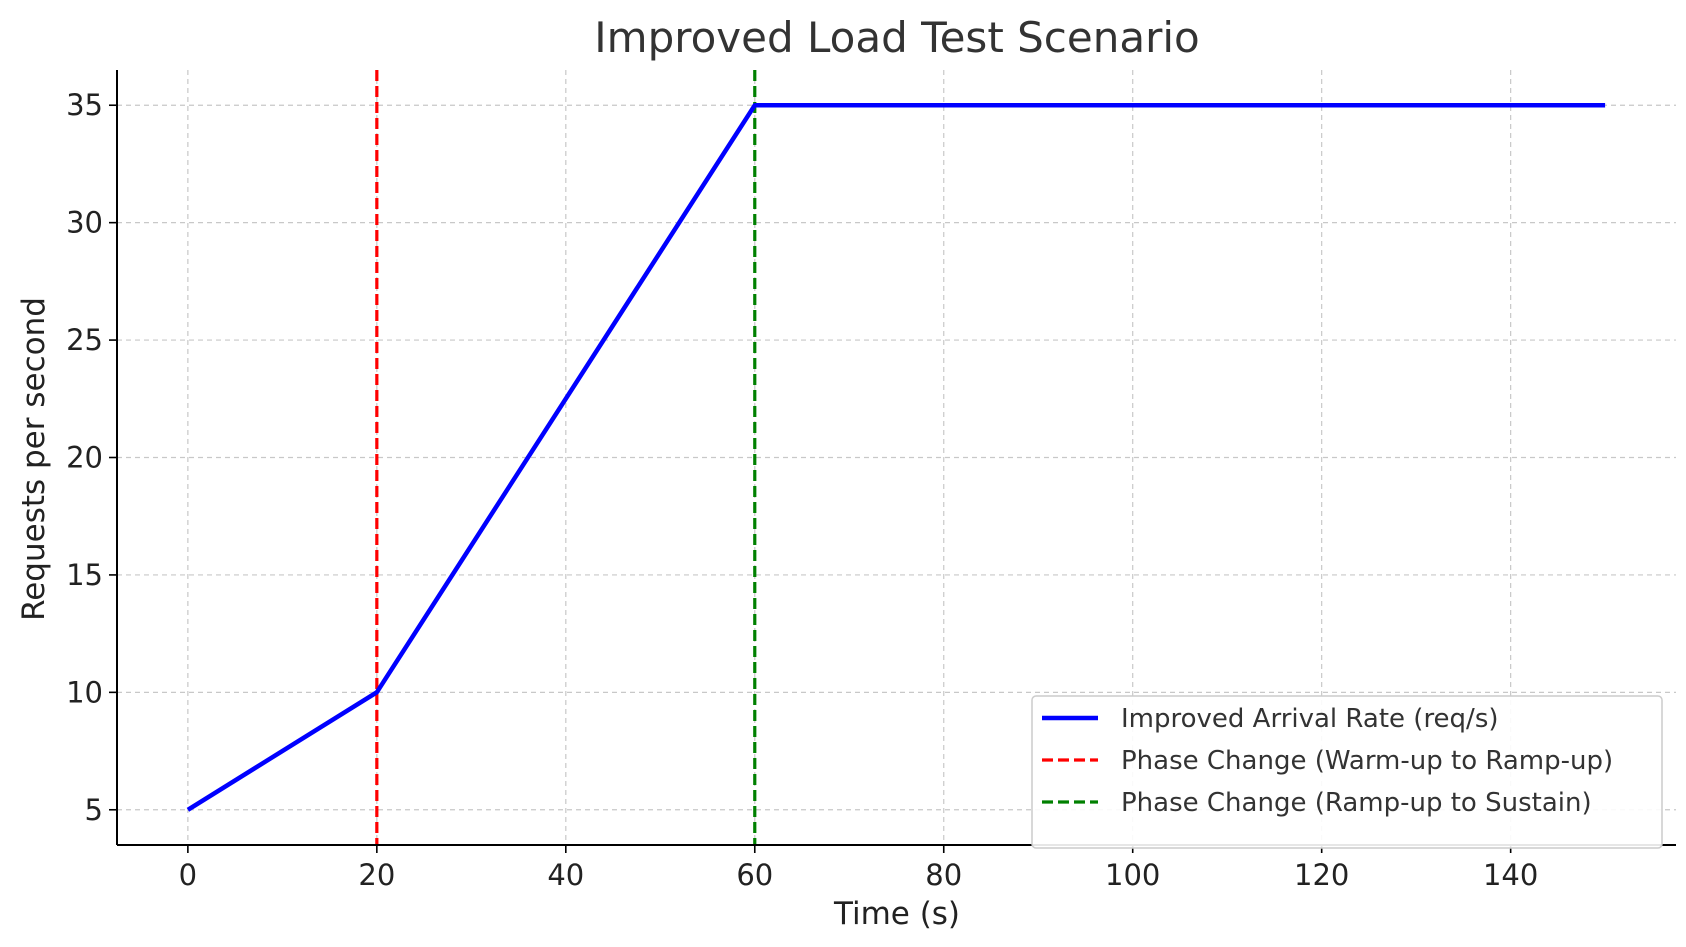 The width and height of the screenshot is (1686, 947). Describe the element at coordinates (94, 810) in the screenshot. I see `y-tick-label: 5` at that location.